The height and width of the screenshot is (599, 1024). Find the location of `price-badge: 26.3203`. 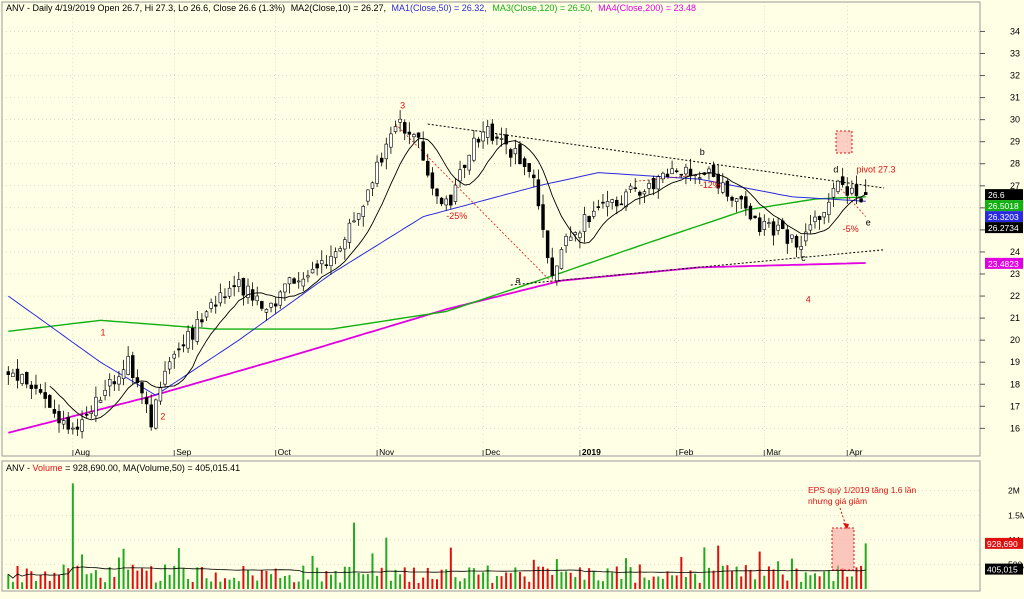

price-badge: 26.3203 is located at coordinates (1004, 217).